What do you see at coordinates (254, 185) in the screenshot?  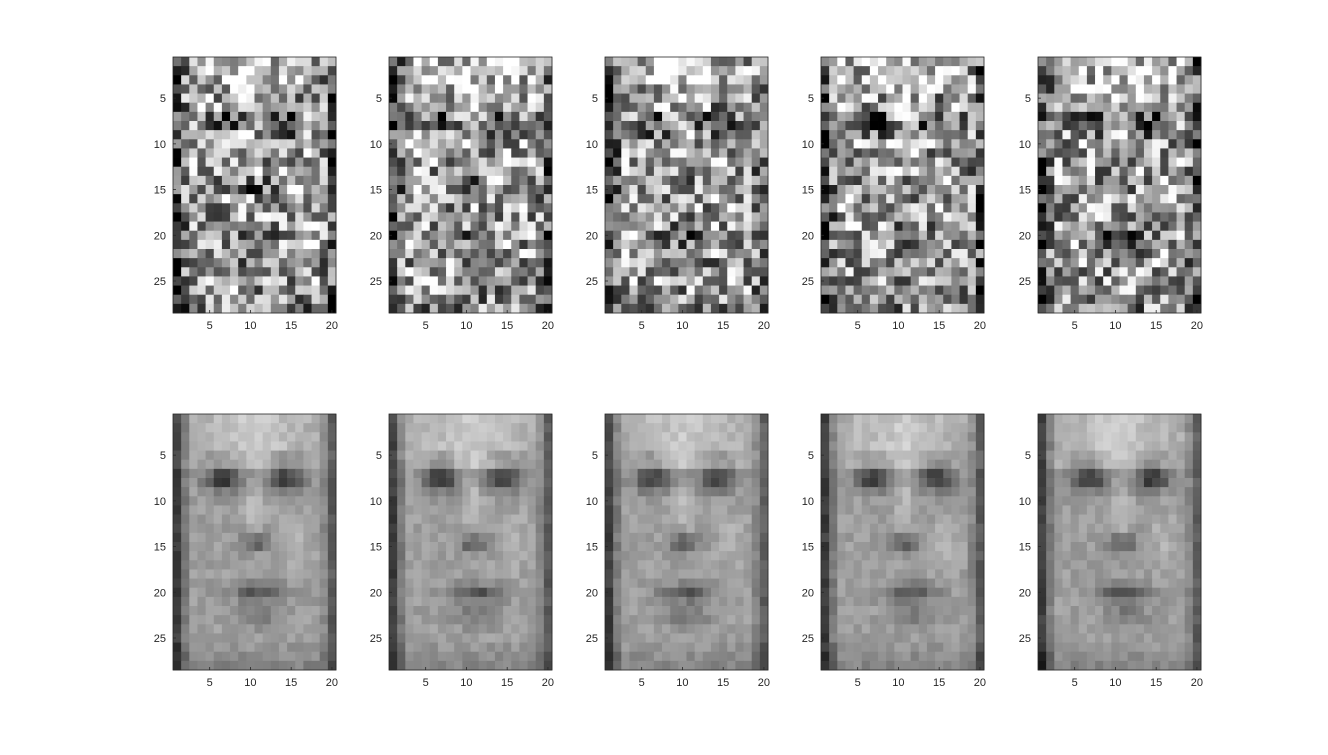 I see `axes-frame` at bounding box center [254, 185].